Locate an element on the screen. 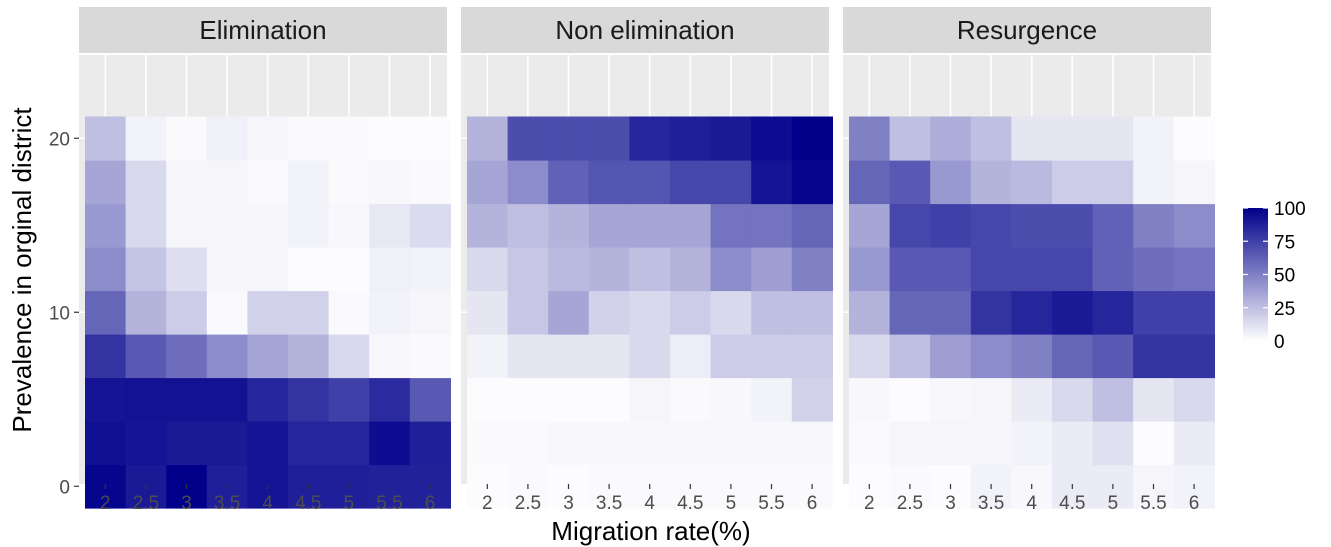 The image size is (1331, 547). facet-strip-label: Resurgence is located at coordinates (1027, 30).